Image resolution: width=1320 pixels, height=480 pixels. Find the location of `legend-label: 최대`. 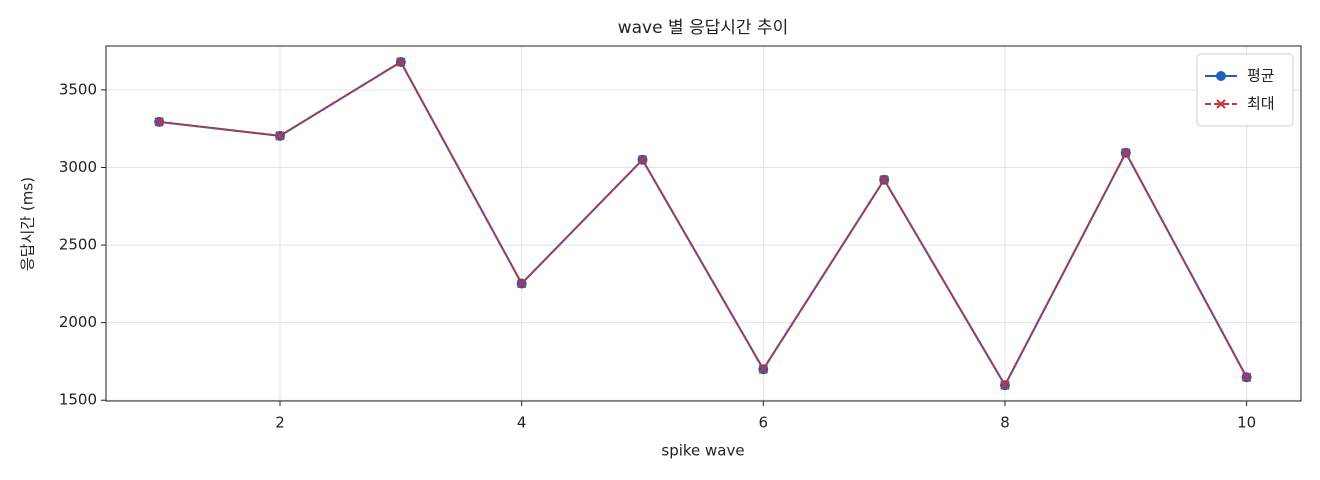

legend-label: 최대 is located at coordinates (1261, 104).